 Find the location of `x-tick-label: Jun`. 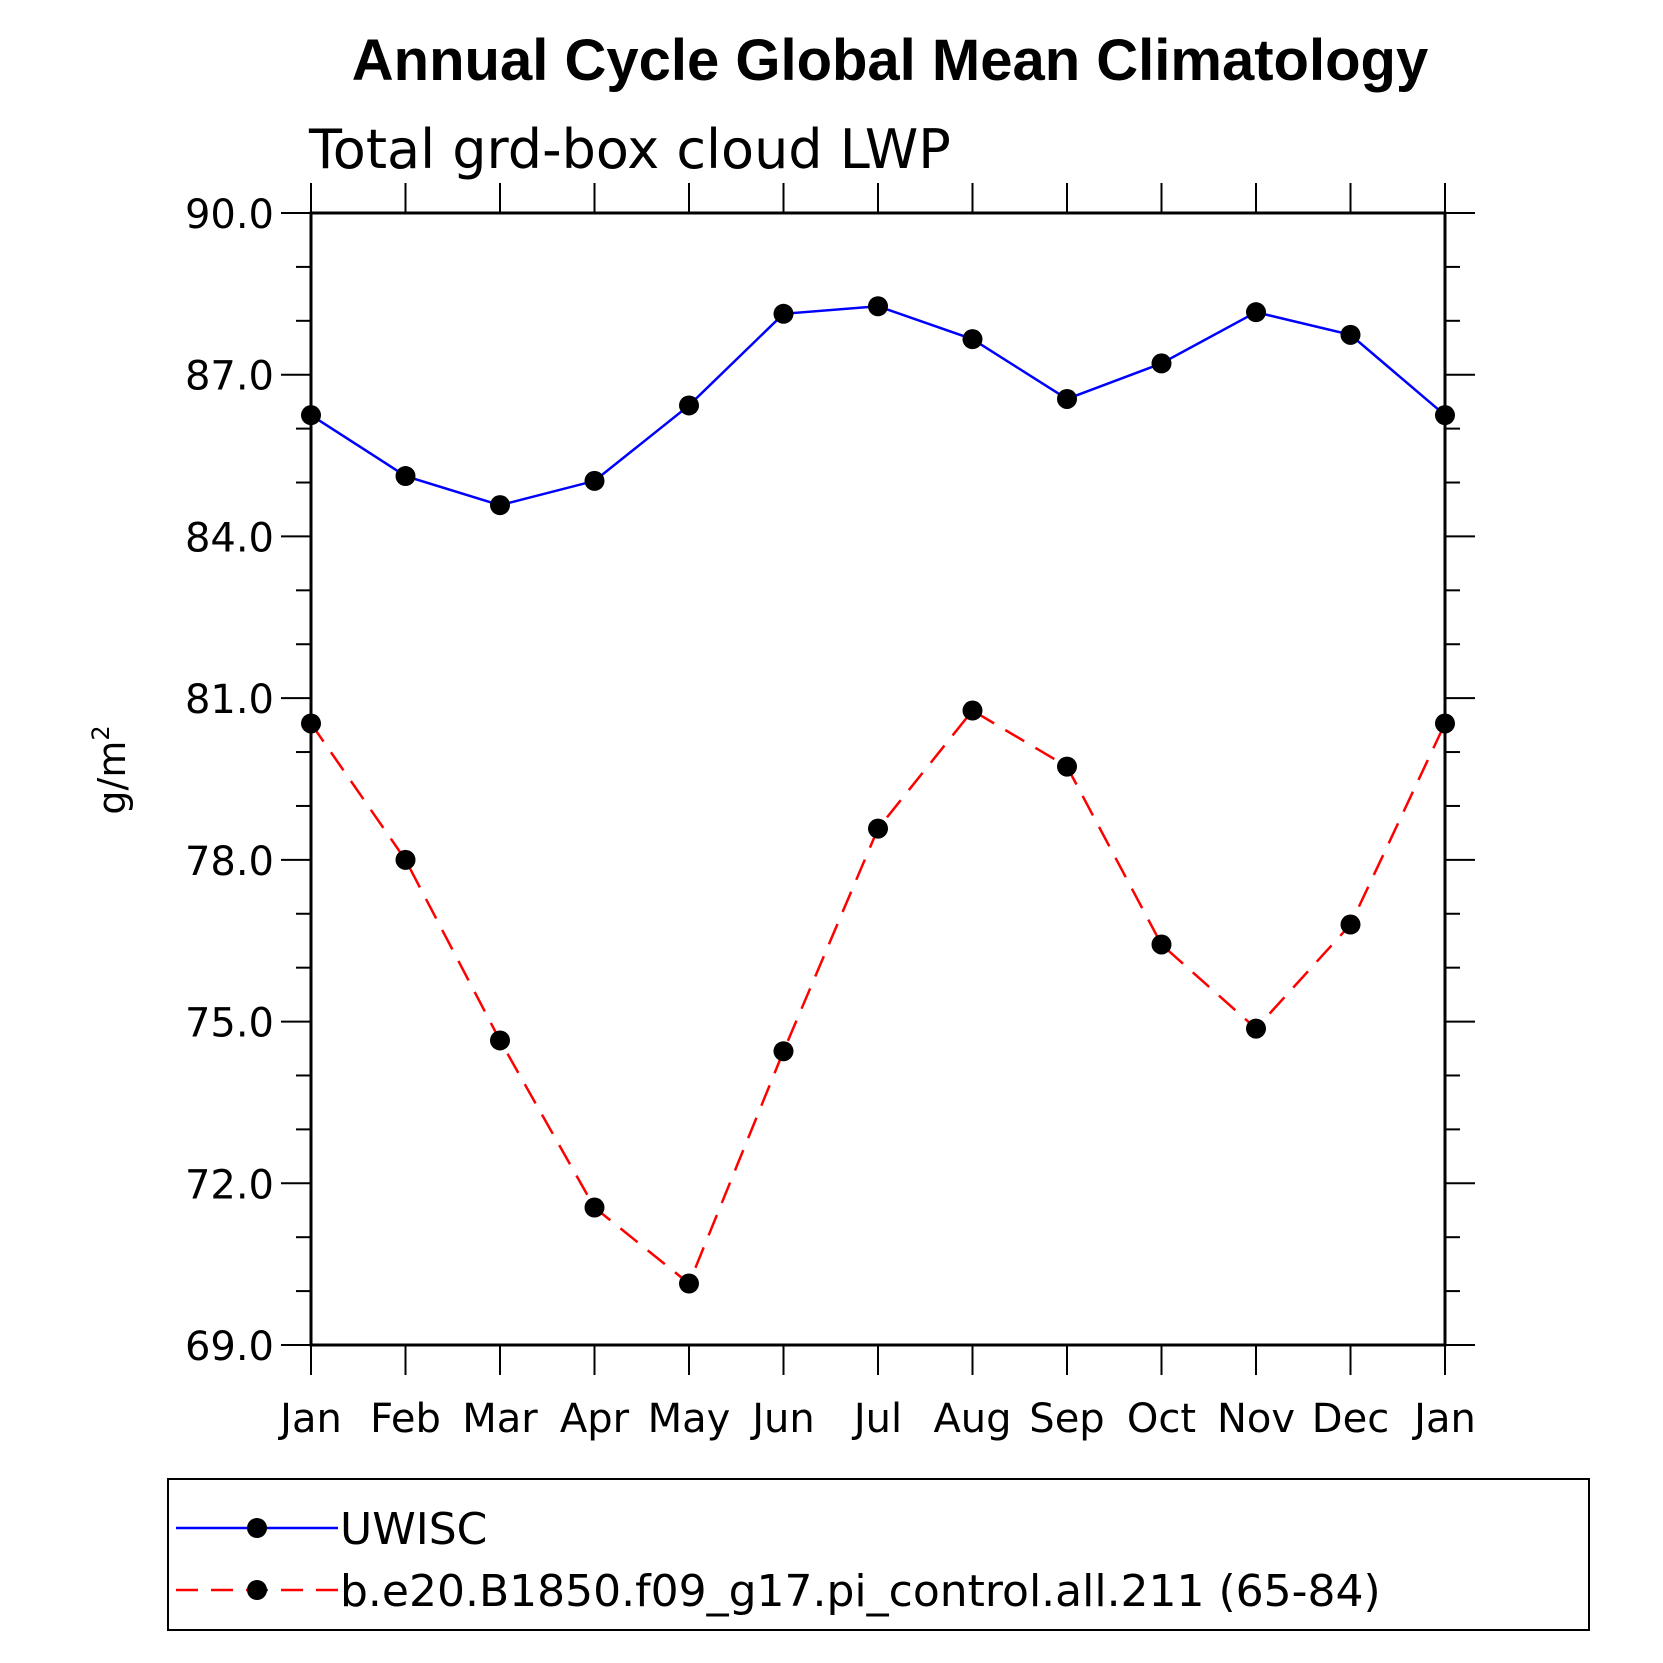

x-tick-label: Jun is located at coordinates (782, 1419).